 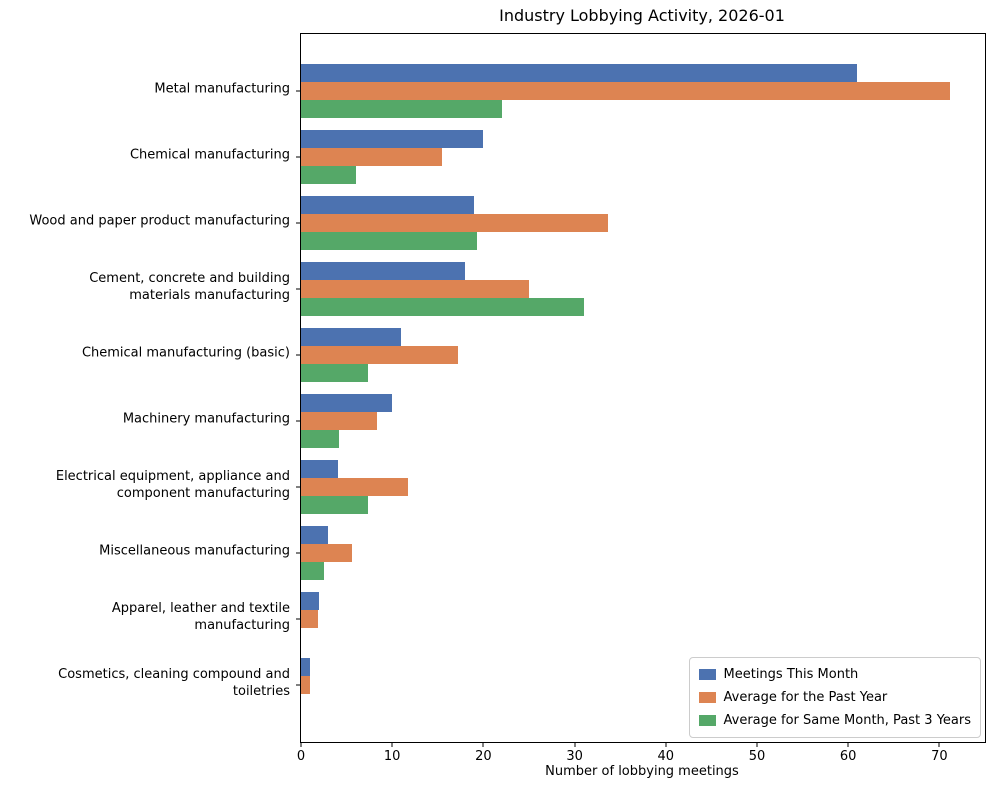 What do you see at coordinates (483, 756) in the screenshot?
I see `x-tick-label: 20` at bounding box center [483, 756].